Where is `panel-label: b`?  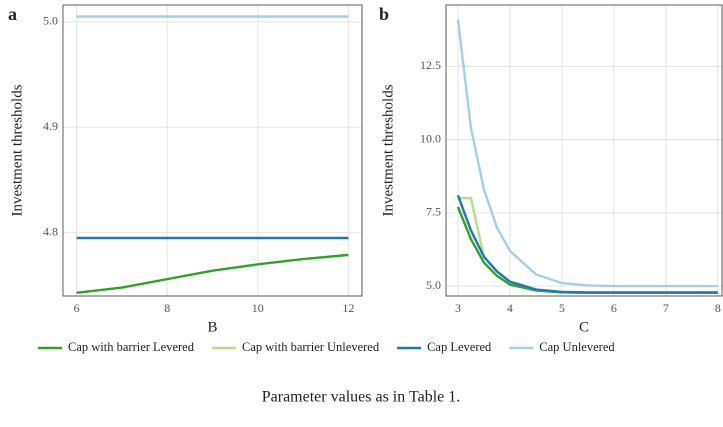
panel-label: b is located at coordinates (384, 14).